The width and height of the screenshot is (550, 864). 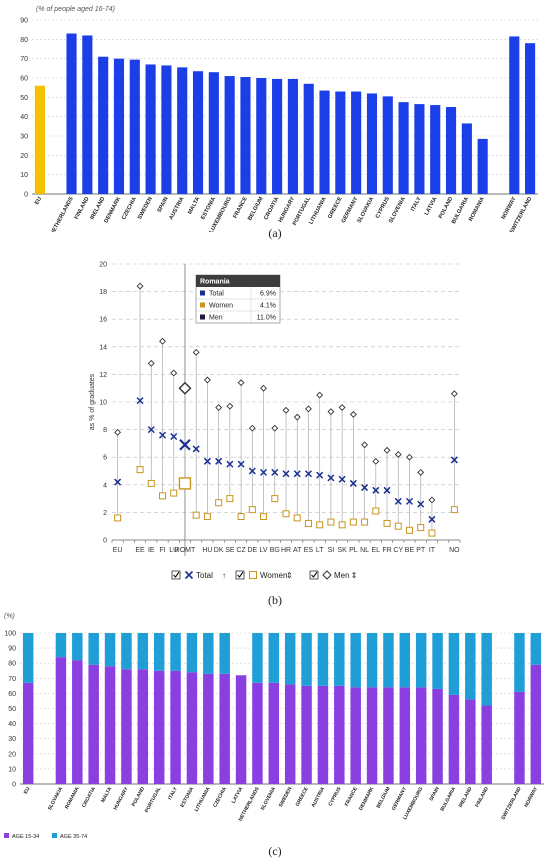 I want to click on y-tick-label: 100, so click(x=10, y=634).